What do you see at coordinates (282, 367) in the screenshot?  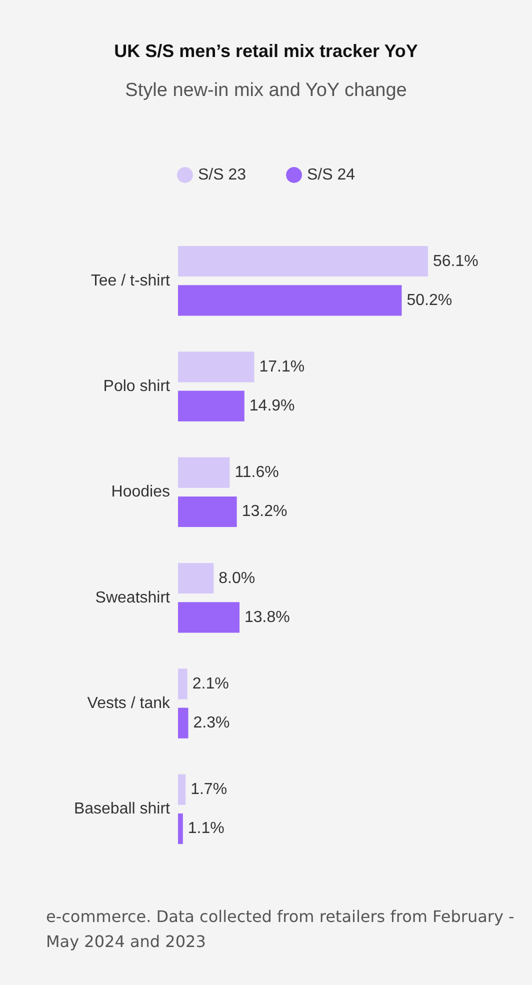 I see `data-label: 17.1%` at bounding box center [282, 367].